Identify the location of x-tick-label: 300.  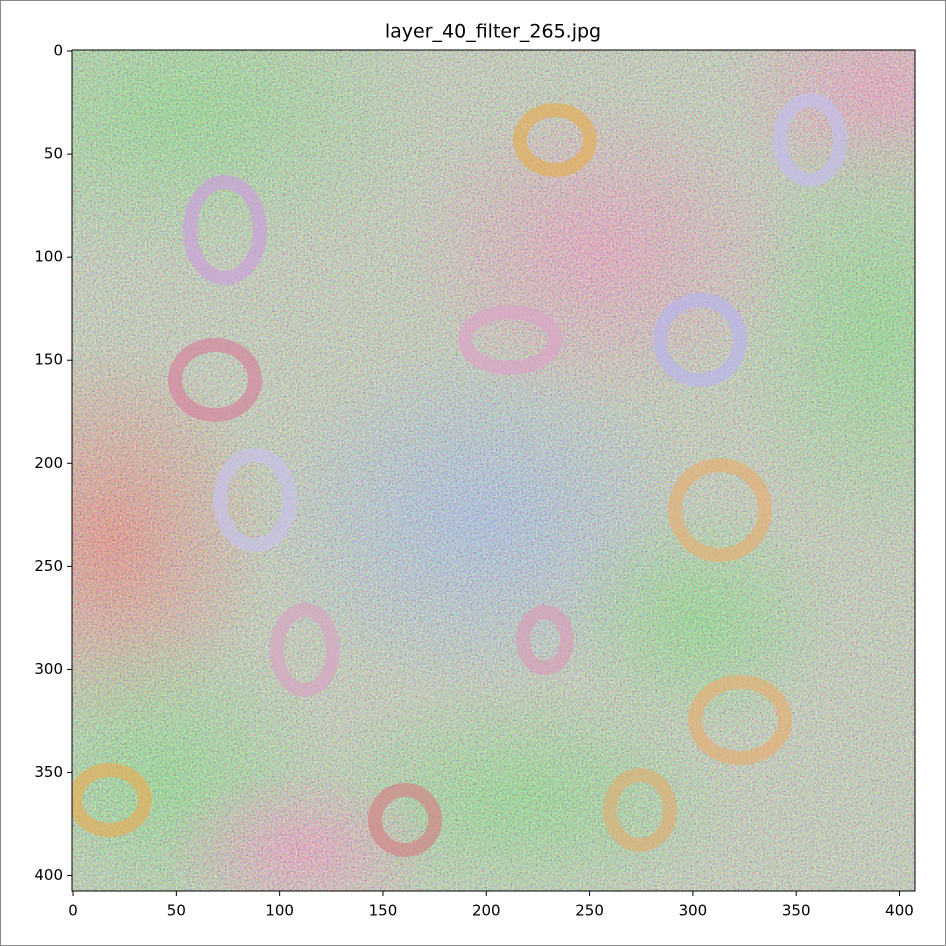
(693, 911).